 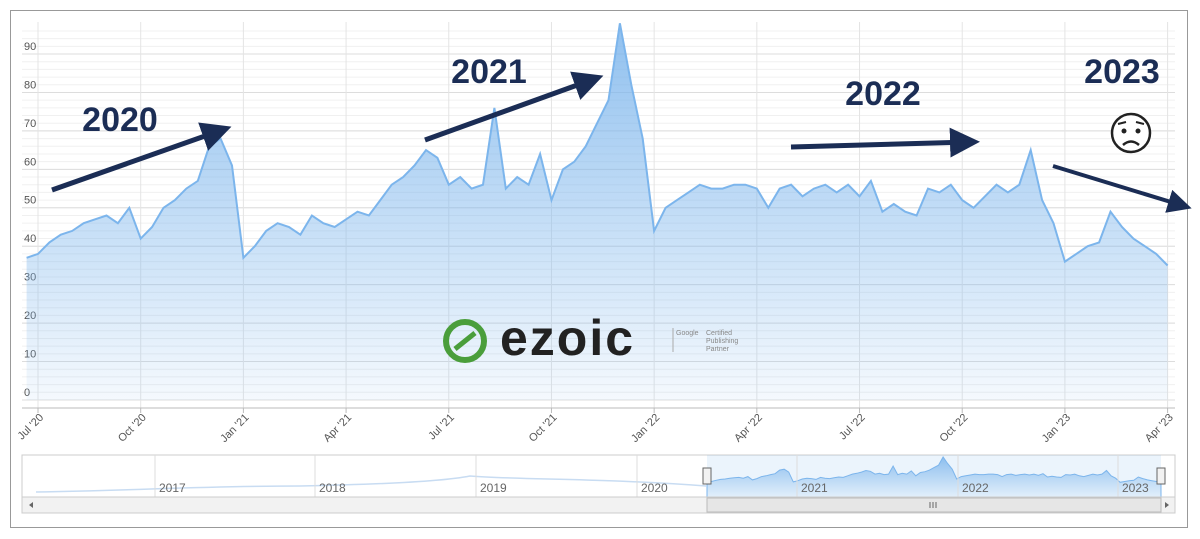 I want to click on x-tick-label: Apr '22, so click(x=748, y=428).